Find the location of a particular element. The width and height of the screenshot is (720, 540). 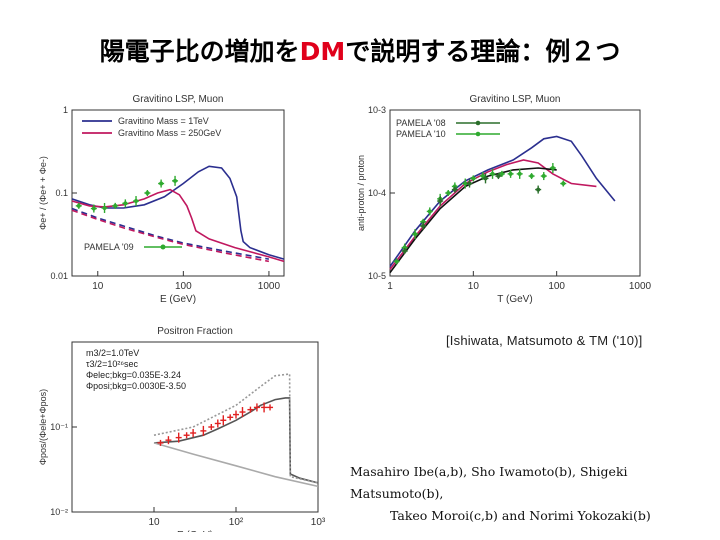

slide-title: 陽電子比の増加をDMで説明する理論：例２つ is located at coordinates (360, 50).